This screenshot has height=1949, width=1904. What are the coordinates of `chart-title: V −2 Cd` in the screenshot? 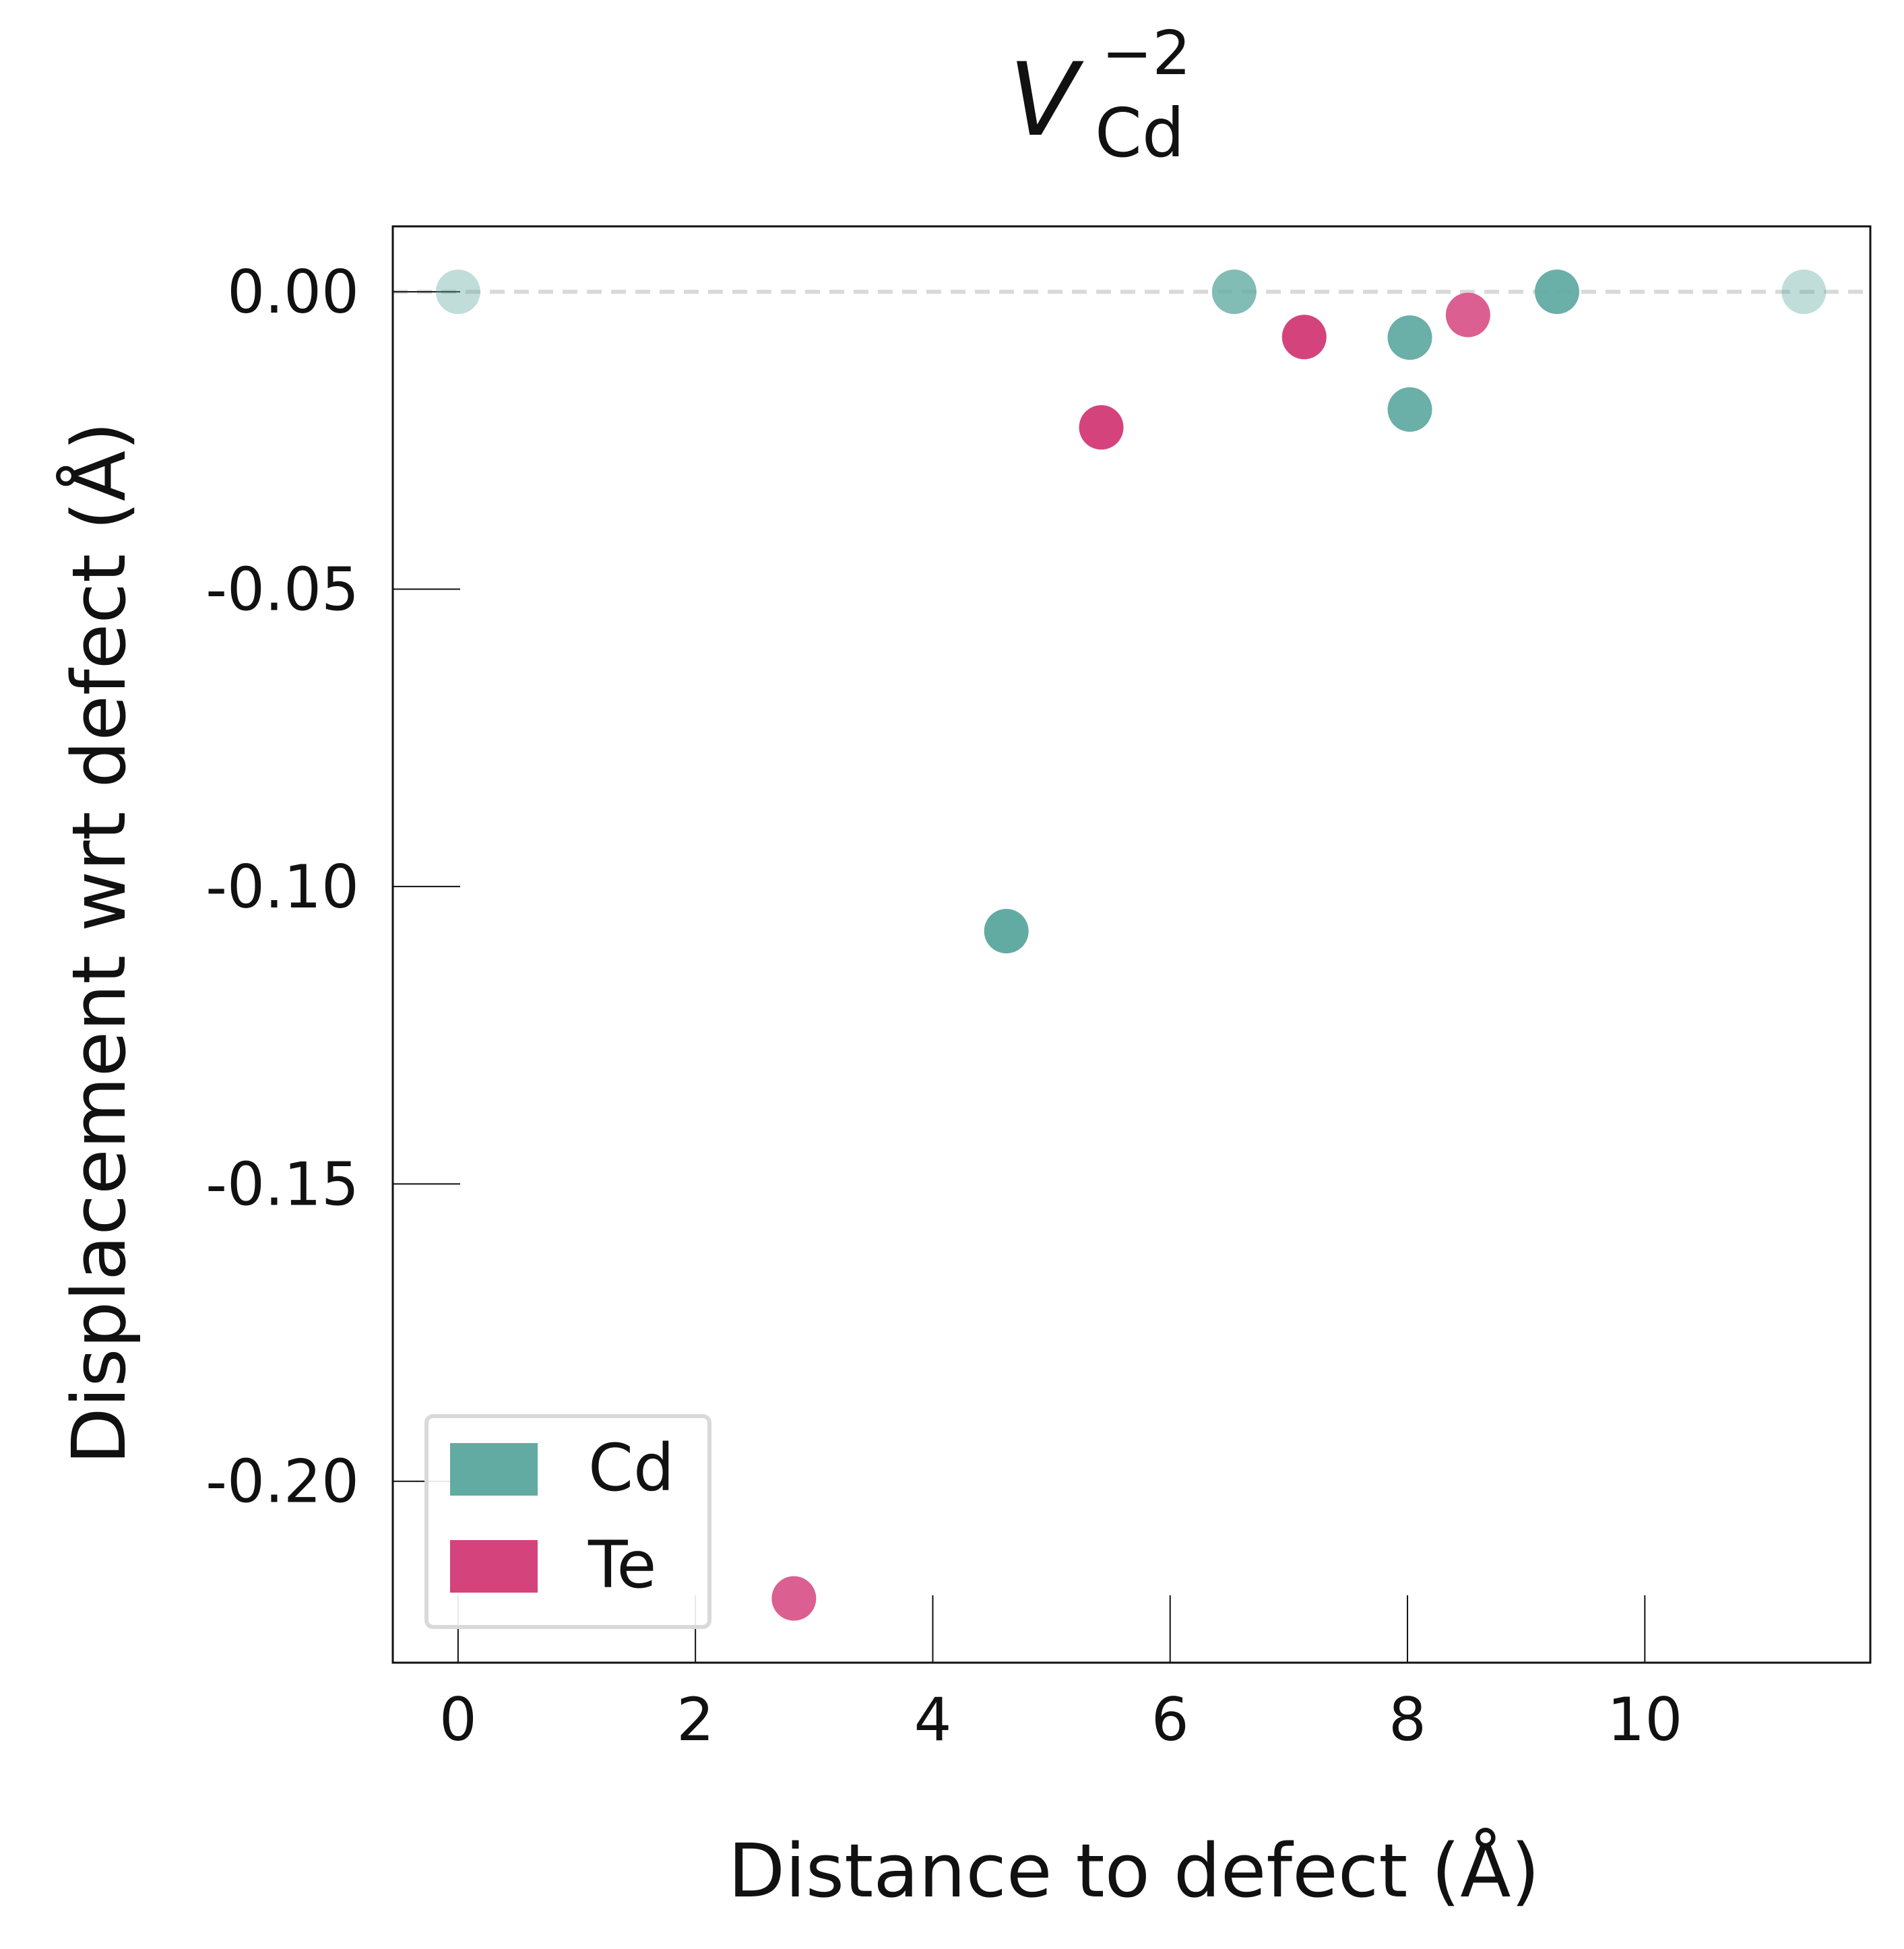 It's located at (1100, 95).